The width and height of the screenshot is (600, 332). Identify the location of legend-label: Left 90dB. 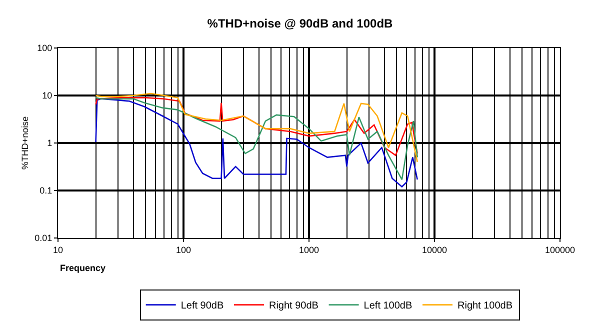
(202, 306).